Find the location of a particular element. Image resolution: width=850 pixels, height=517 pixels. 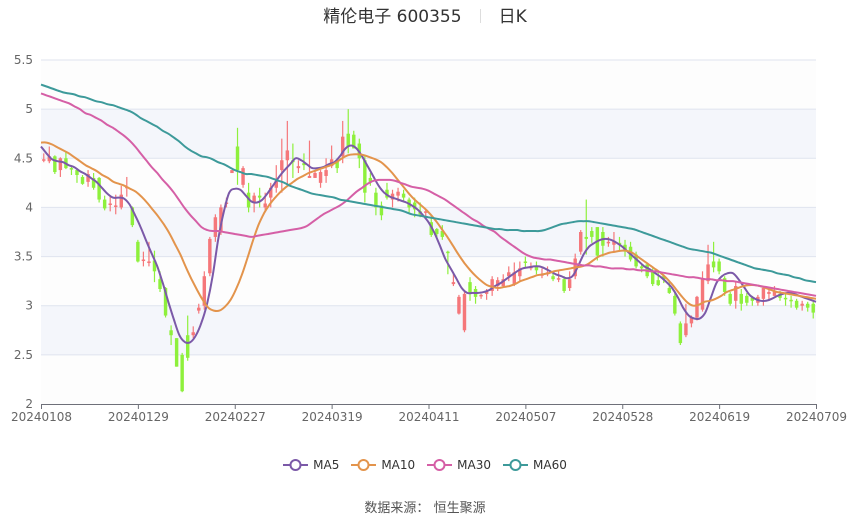

y-tick-label: 4.5 is located at coordinates (23, 158).